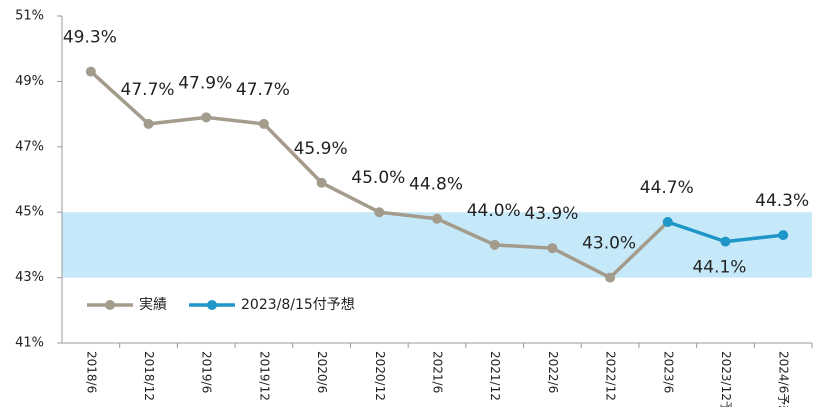 This screenshot has width=814, height=407. What do you see at coordinates (29, 343) in the screenshot?
I see `y-tick-label: 41%` at bounding box center [29, 343].